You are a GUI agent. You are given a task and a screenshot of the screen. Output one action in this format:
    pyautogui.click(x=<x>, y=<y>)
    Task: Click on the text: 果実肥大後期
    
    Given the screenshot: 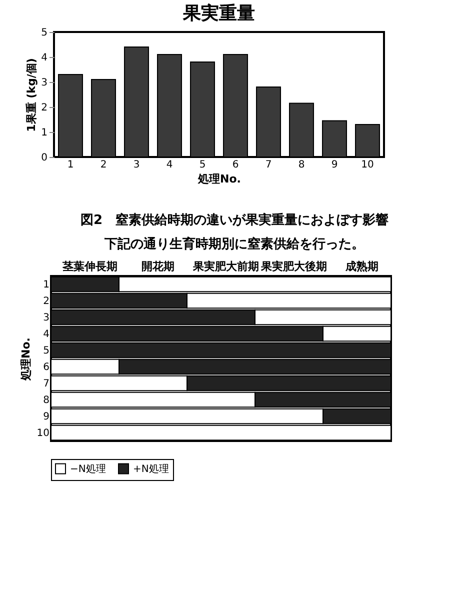 What is the action you would take?
    pyautogui.click(x=294, y=266)
    